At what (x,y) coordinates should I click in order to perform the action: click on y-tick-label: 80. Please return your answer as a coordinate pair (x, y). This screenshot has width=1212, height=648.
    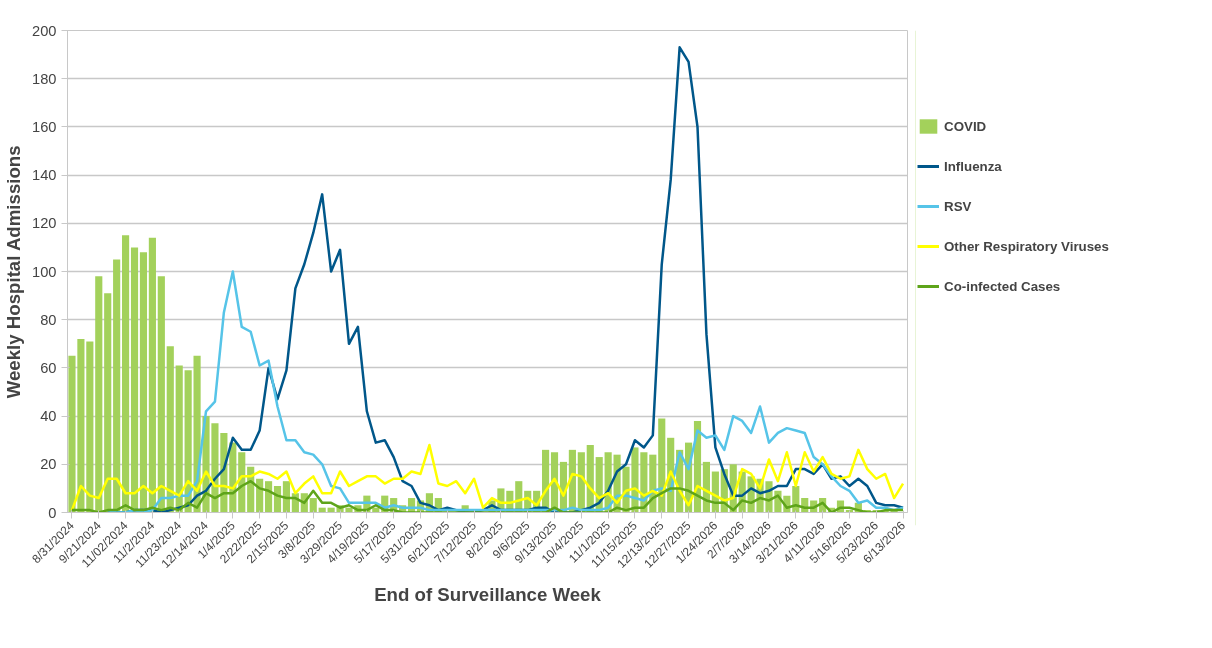
    Looking at the image, I should click on (48, 319).